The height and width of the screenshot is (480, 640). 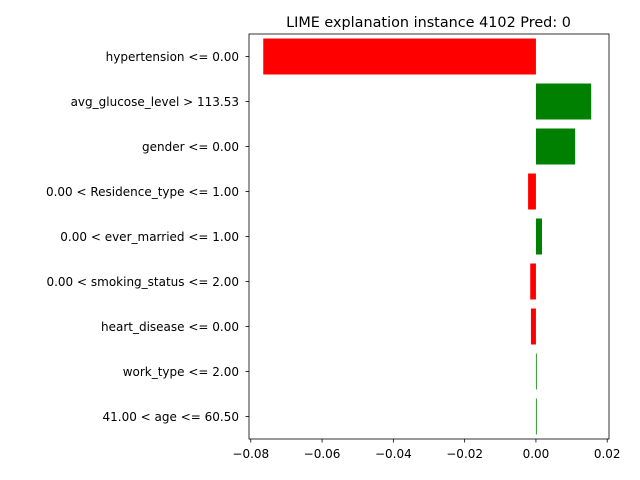 What do you see at coordinates (190, 147) in the screenshot?
I see `y-tick-label-2: gender <= 0.00` at bounding box center [190, 147].